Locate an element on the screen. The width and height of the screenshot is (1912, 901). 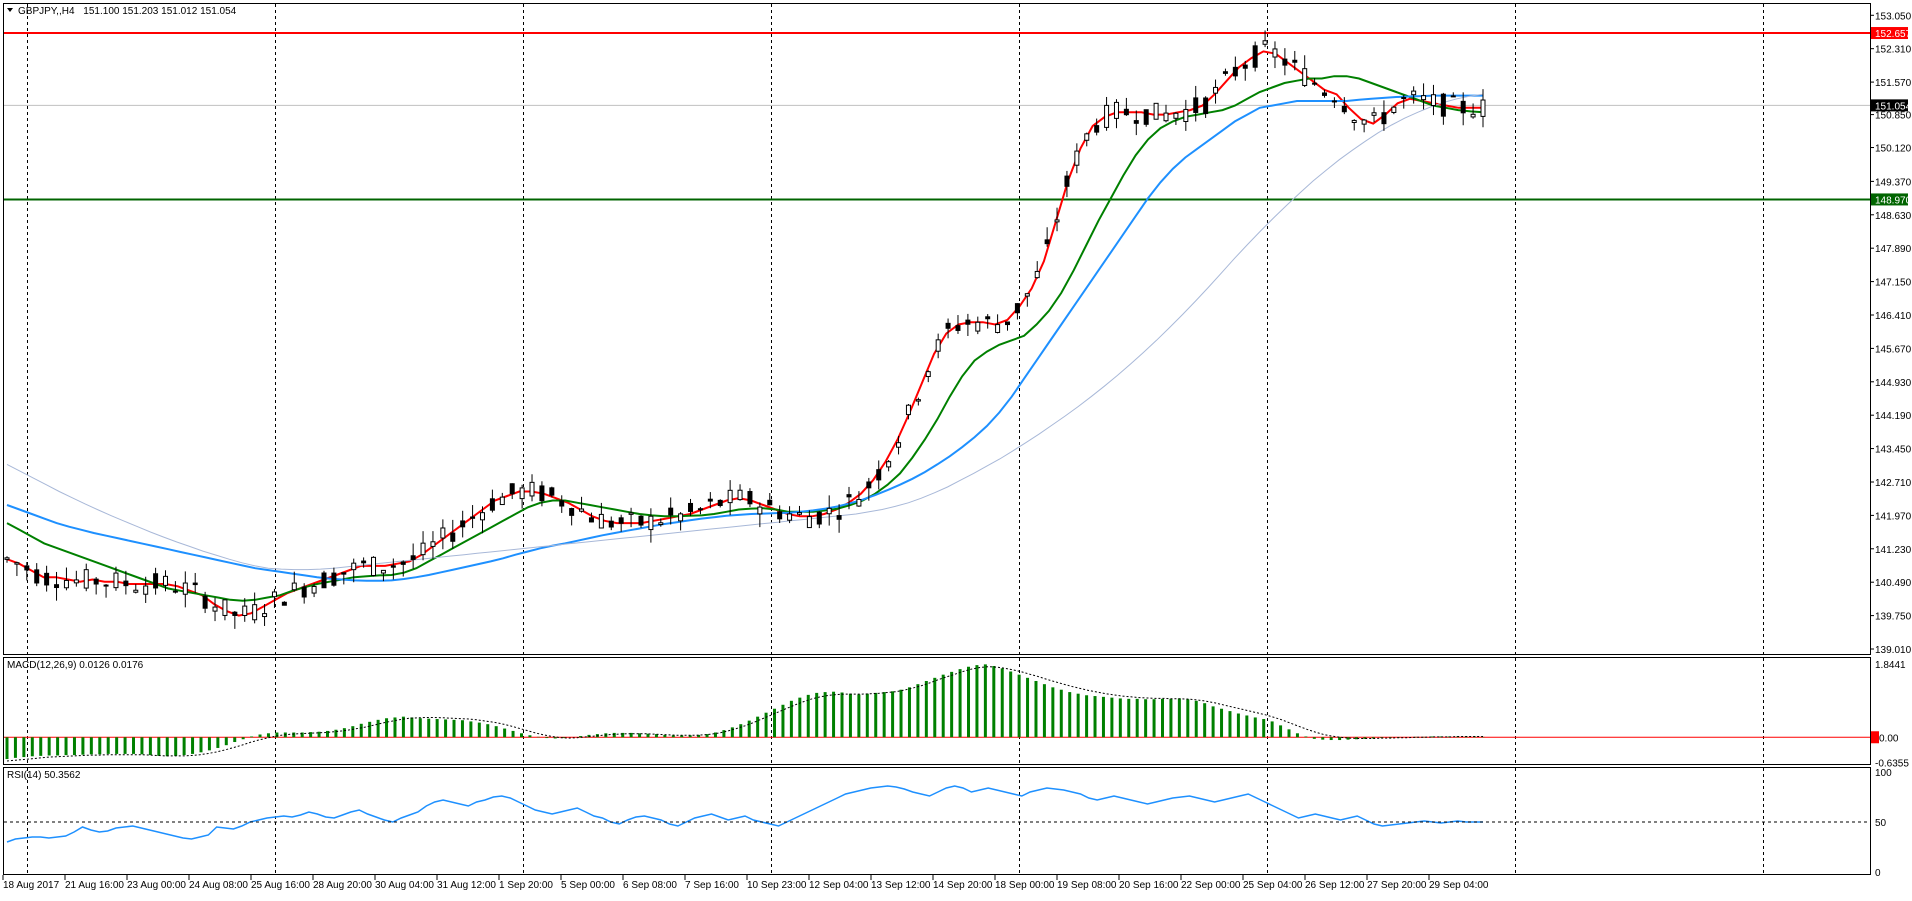
y-tick-label: 139.750 is located at coordinates (1893, 617).